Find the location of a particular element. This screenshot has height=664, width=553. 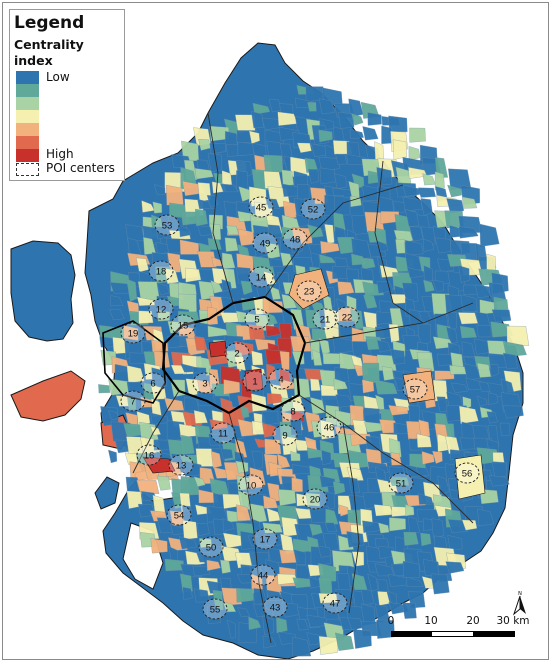

poi-label: 4 is located at coordinates (280, 380).